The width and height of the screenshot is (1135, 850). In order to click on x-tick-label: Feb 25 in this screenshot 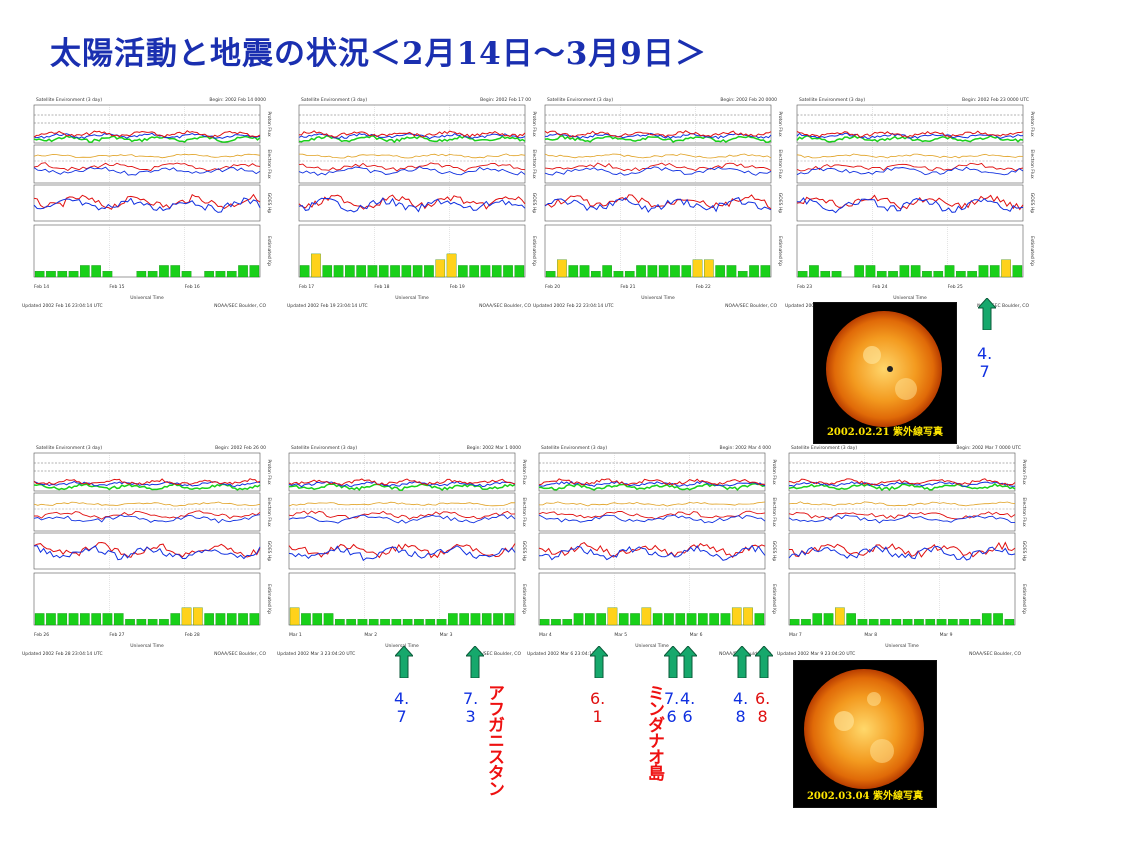, I will do `click(955, 287)`.